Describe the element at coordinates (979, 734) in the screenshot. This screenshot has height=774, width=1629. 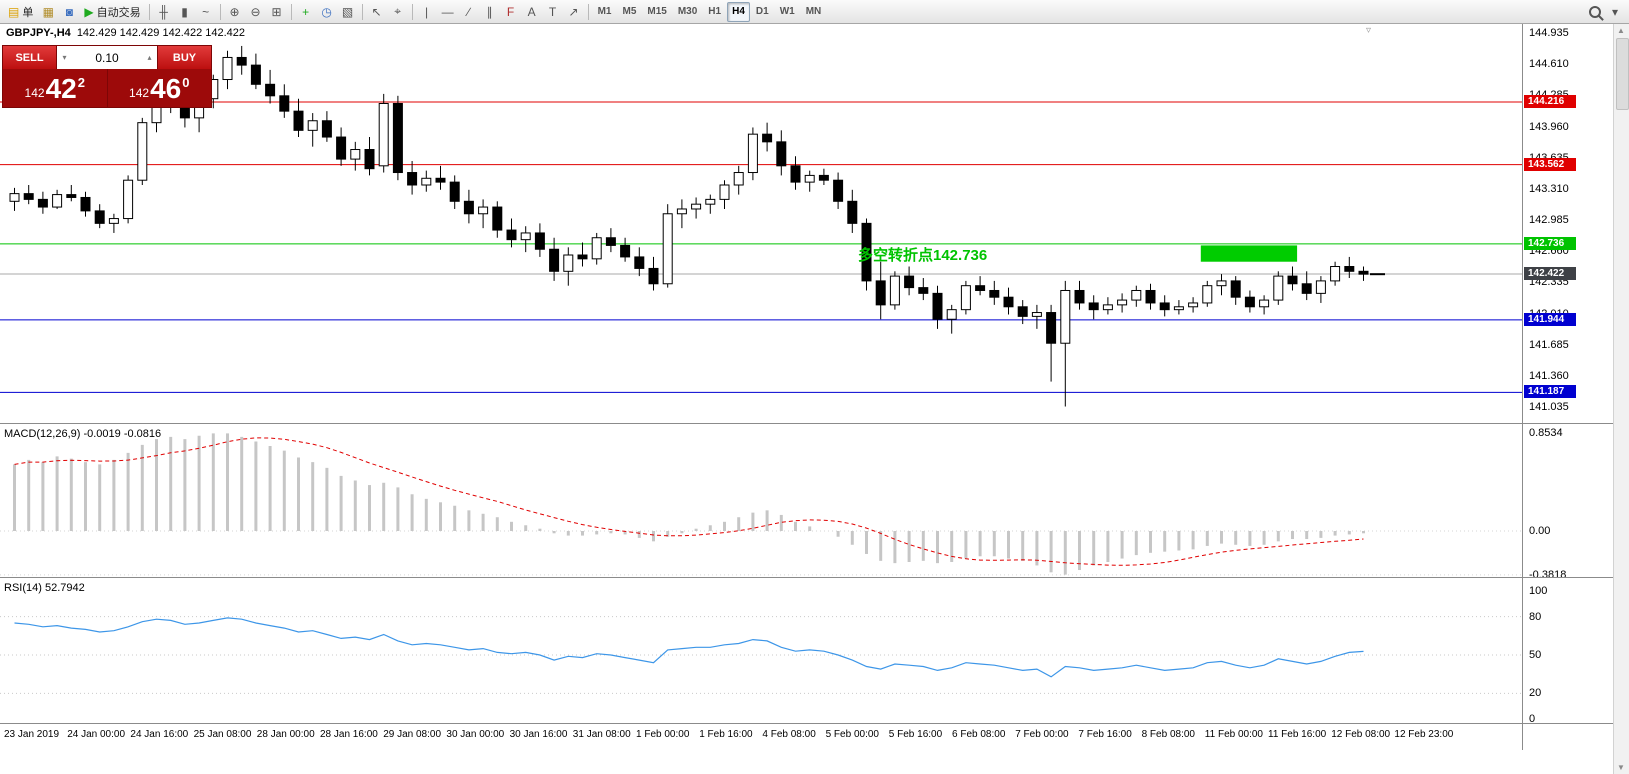
I see `time-axis-label: 6 Feb 08:00` at that location.